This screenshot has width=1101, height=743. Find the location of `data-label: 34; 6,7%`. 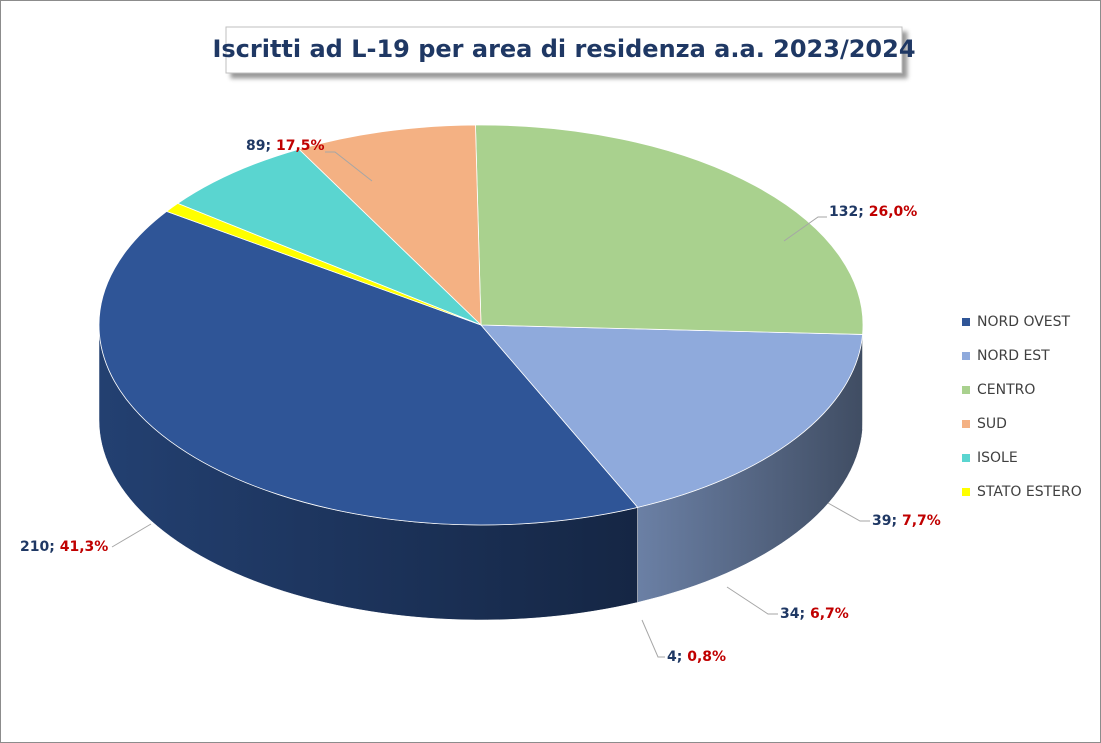

data-label: 34; 6,7% is located at coordinates (814, 614).